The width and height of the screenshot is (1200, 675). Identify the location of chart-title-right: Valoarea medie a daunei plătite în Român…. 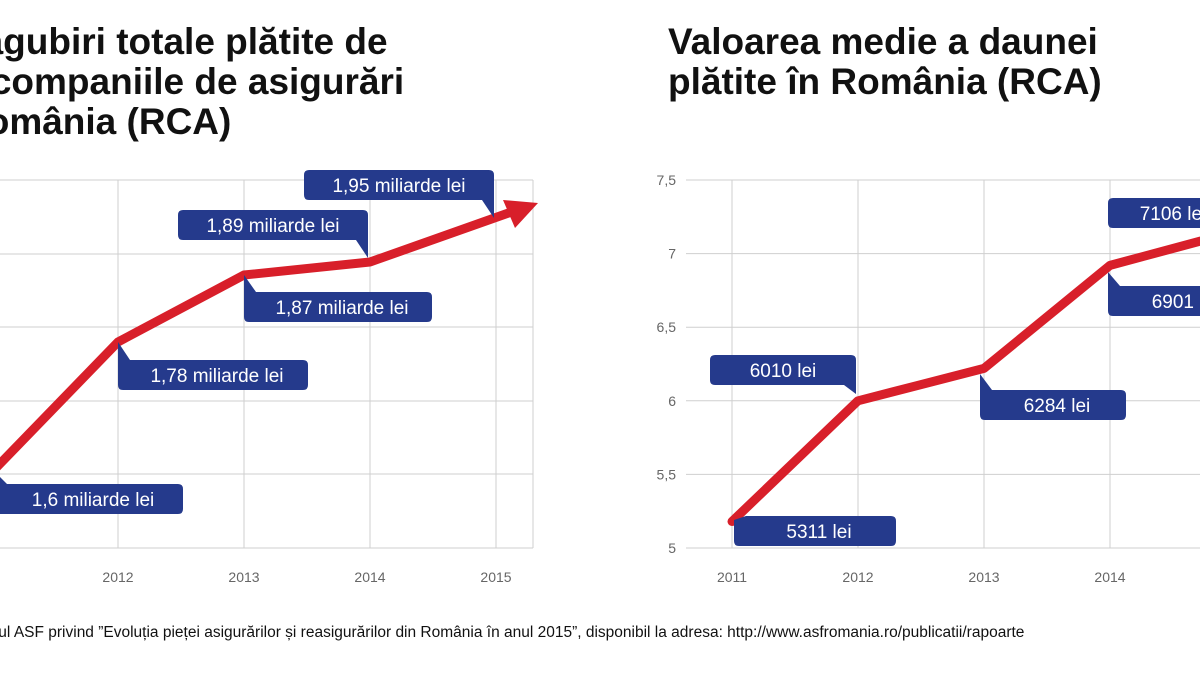
(885, 62).